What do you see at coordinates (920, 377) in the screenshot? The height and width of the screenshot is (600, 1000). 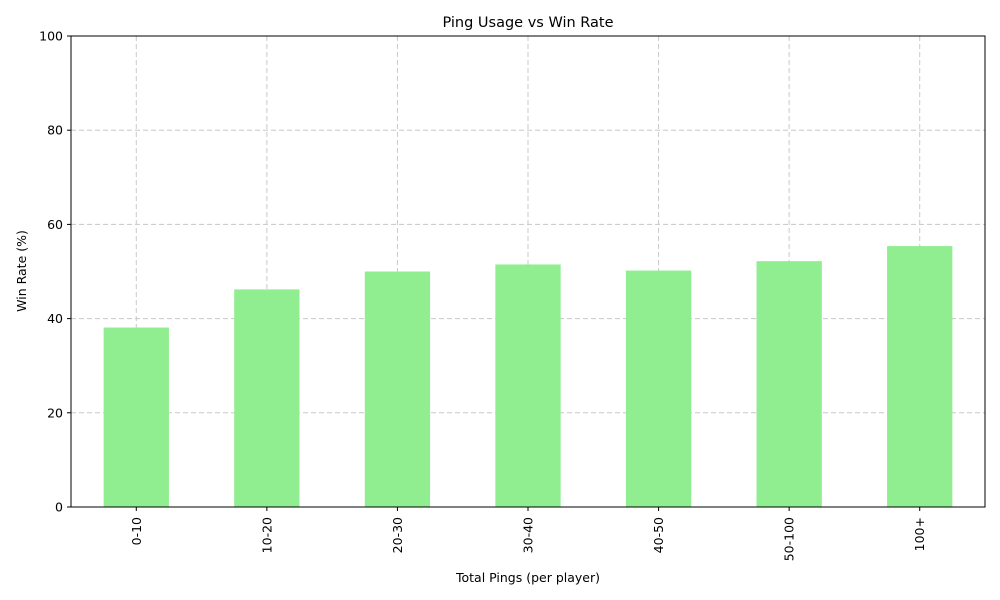 I see `bar-100+` at bounding box center [920, 377].